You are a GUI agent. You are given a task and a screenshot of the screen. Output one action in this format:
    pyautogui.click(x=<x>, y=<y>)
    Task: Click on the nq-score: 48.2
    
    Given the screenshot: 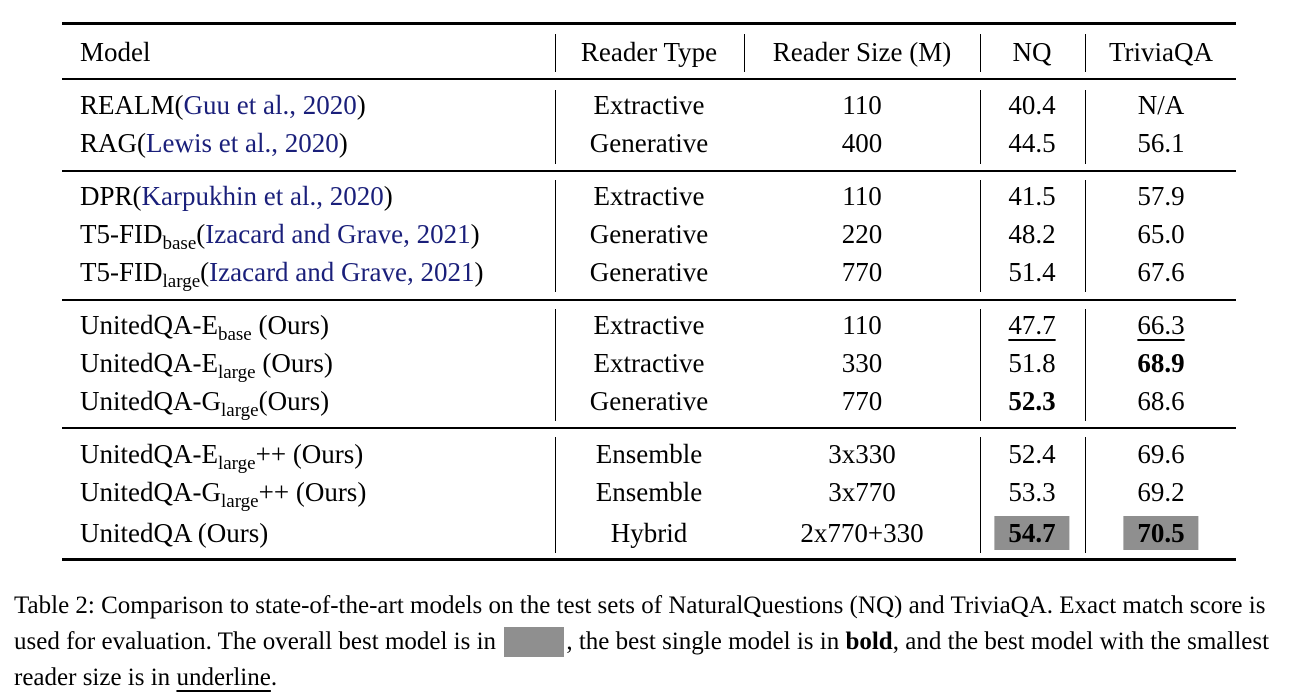 What is the action you would take?
    pyautogui.click(x=1032, y=234)
    